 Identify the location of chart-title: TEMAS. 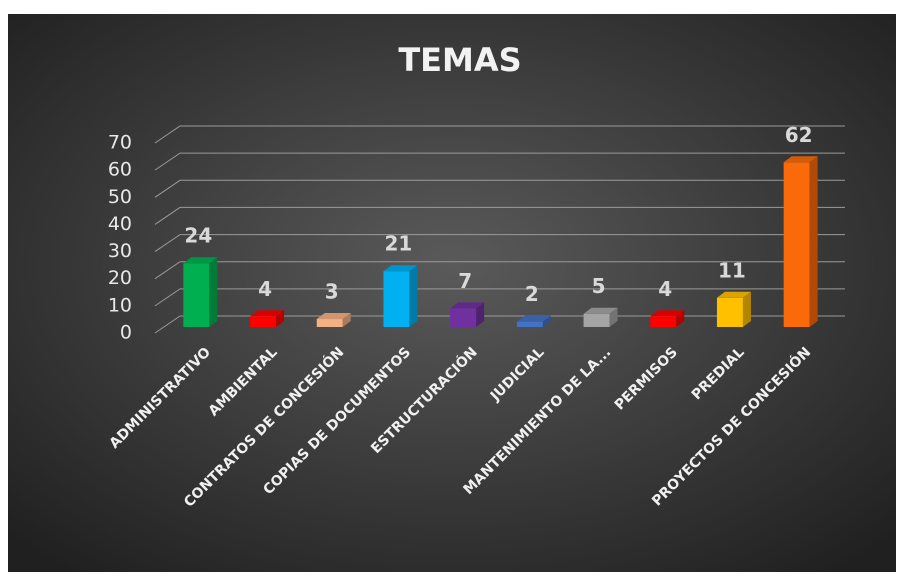
(459, 60).